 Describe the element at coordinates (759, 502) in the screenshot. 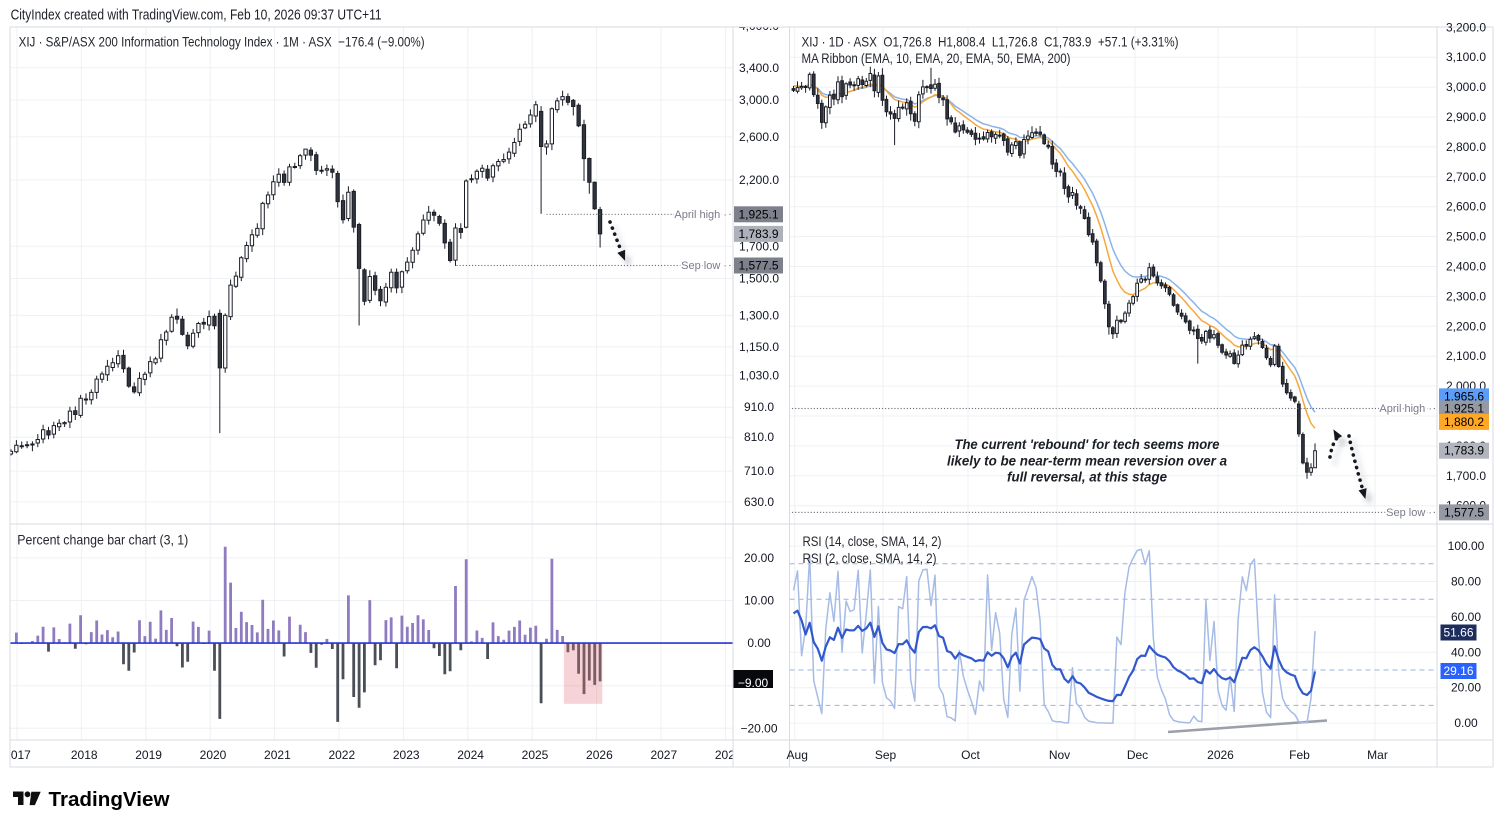

I see `svg-text: 630.0` at that location.